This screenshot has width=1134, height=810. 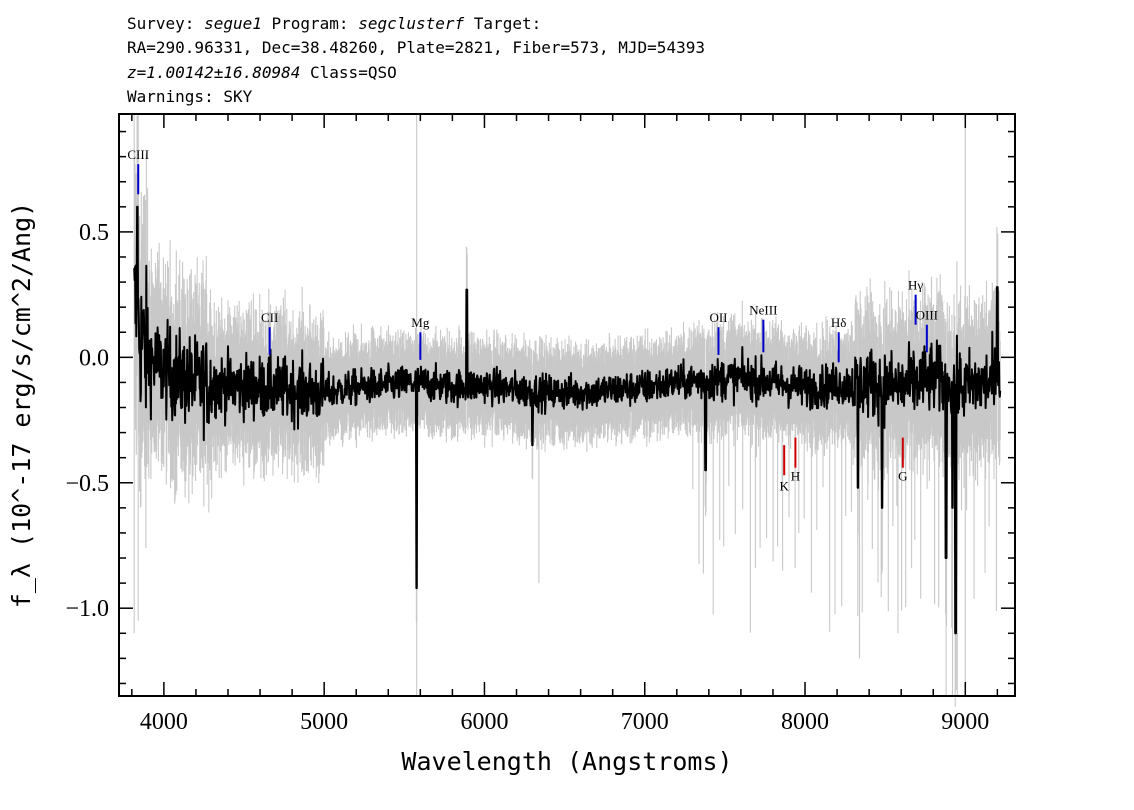 What do you see at coordinates (420, 337) in the screenshot?
I see `line-marker-mg: Mg` at bounding box center [420, 337].